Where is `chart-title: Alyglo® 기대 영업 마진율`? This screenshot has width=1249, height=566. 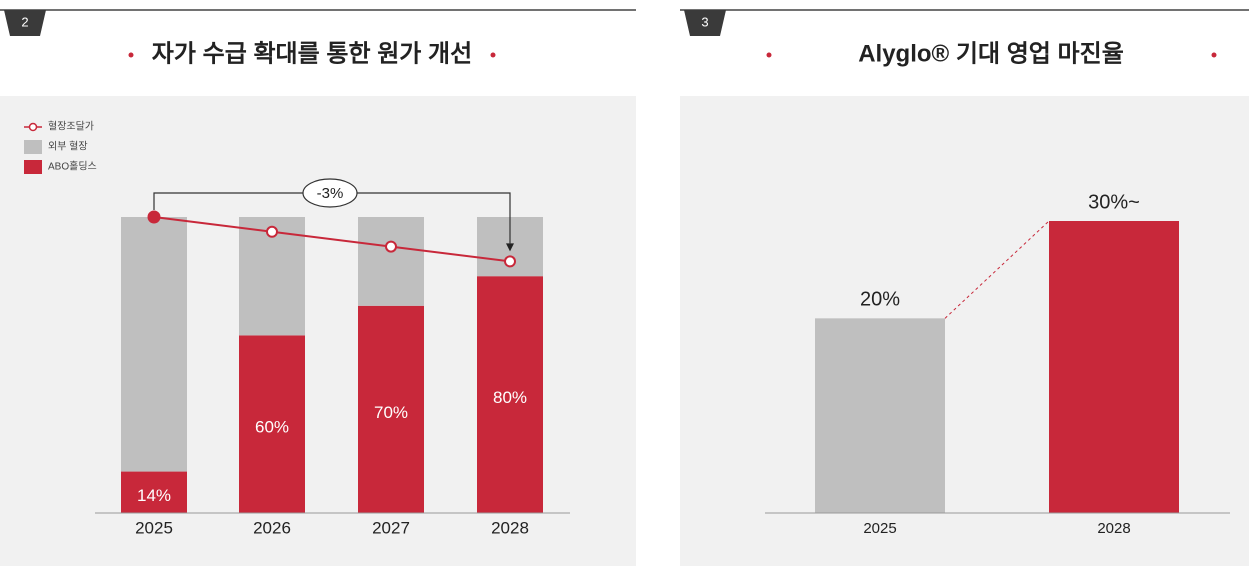 chart-title: Alyglo® 기대 영업 마진율 is located at coordinates (991, 53).